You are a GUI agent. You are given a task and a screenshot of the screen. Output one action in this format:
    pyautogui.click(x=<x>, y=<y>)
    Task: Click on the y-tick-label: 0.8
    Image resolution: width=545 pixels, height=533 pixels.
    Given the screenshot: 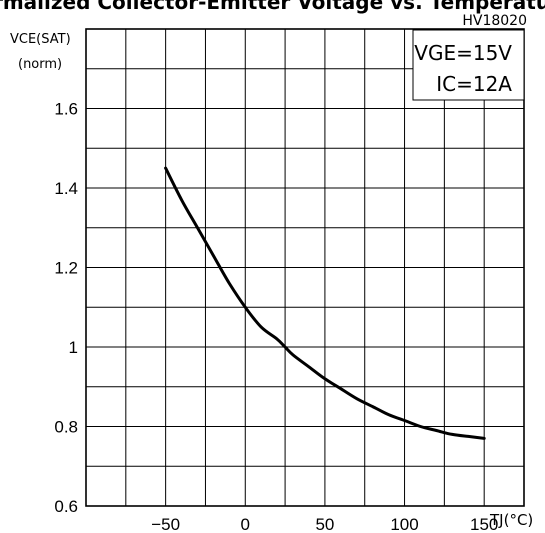 What is the action you would take?
    pyautogui.click(x=66, y=427)
    